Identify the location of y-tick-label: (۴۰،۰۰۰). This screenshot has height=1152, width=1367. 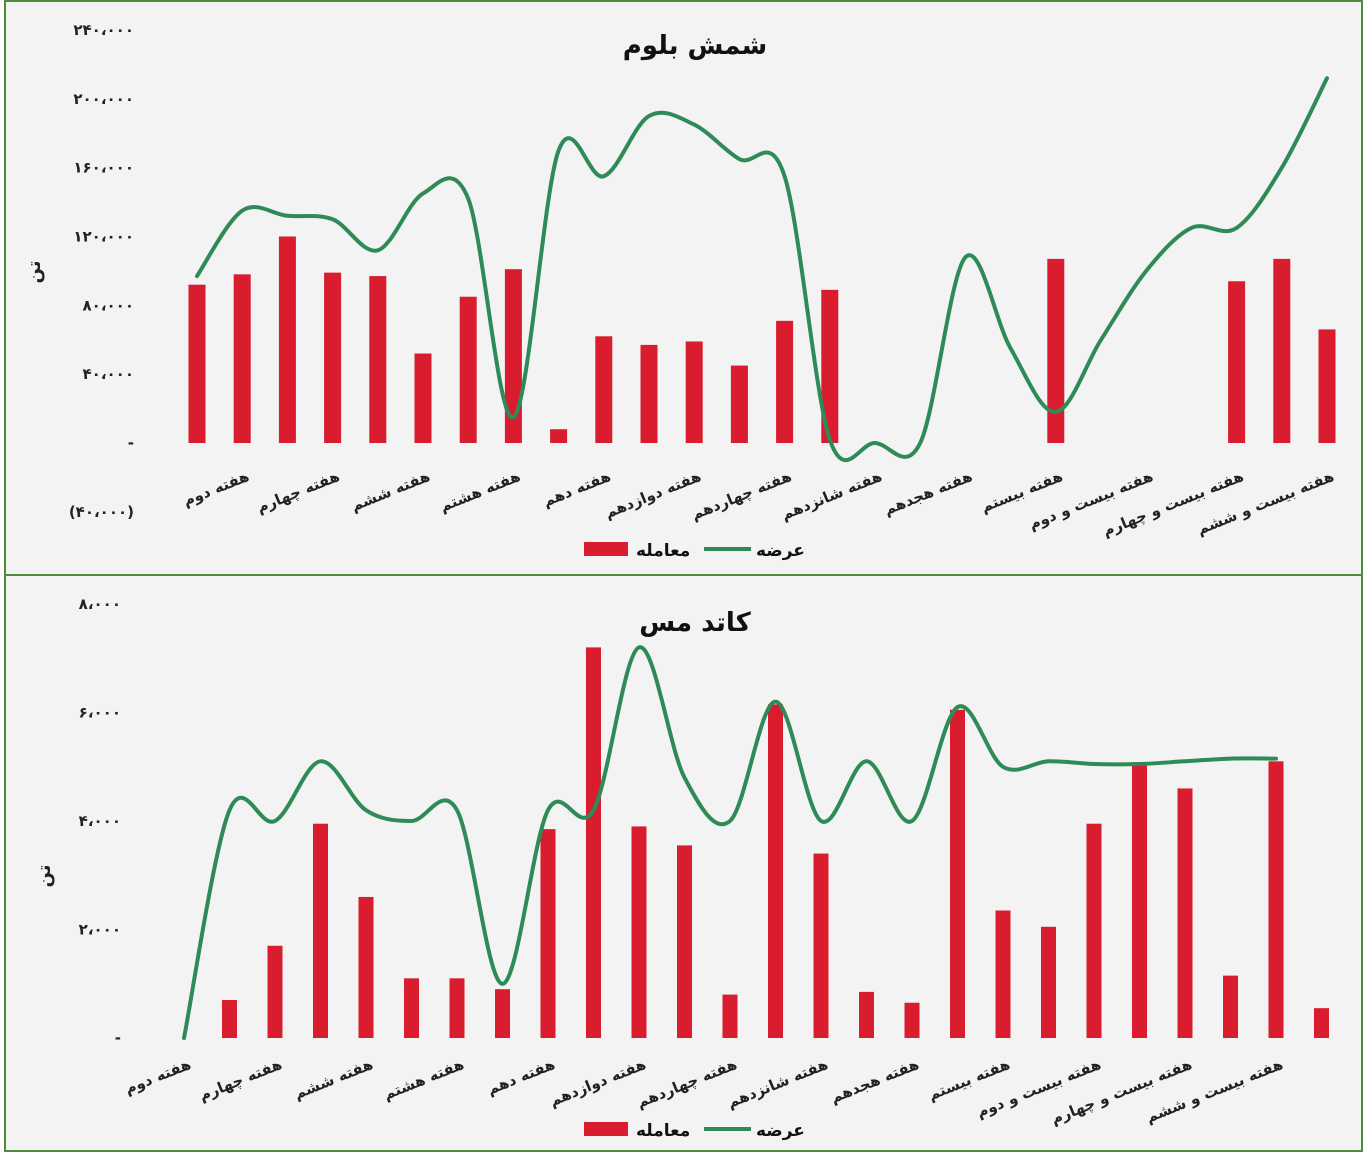
(101, 512).